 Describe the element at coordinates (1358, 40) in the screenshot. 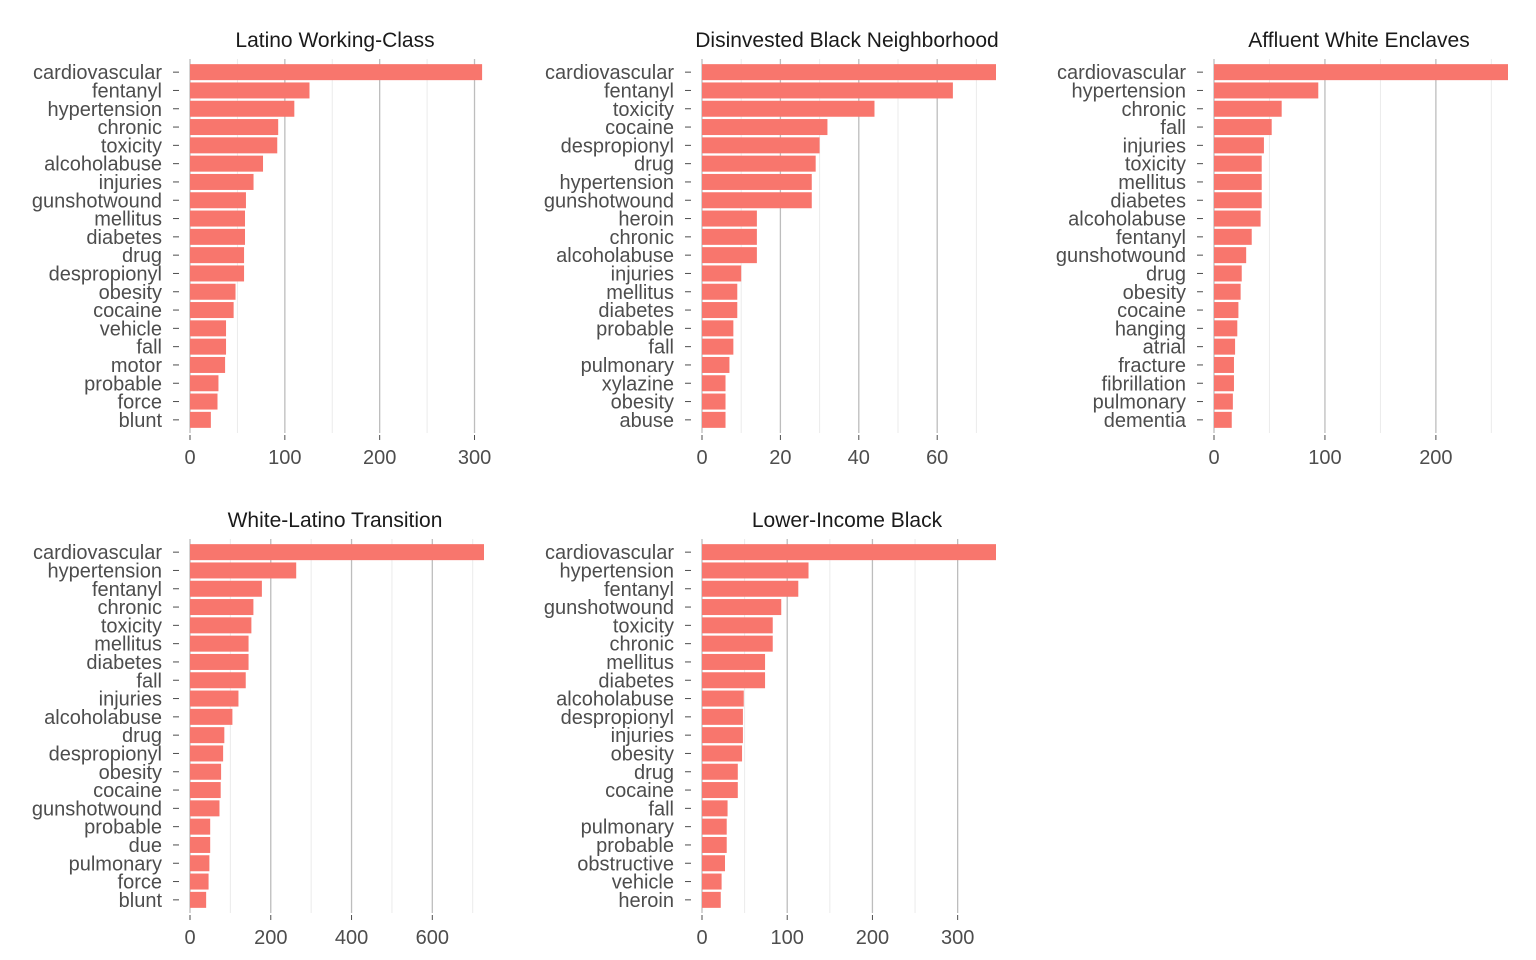

I see `panel-title: Affluent White Enclaves` at that location.